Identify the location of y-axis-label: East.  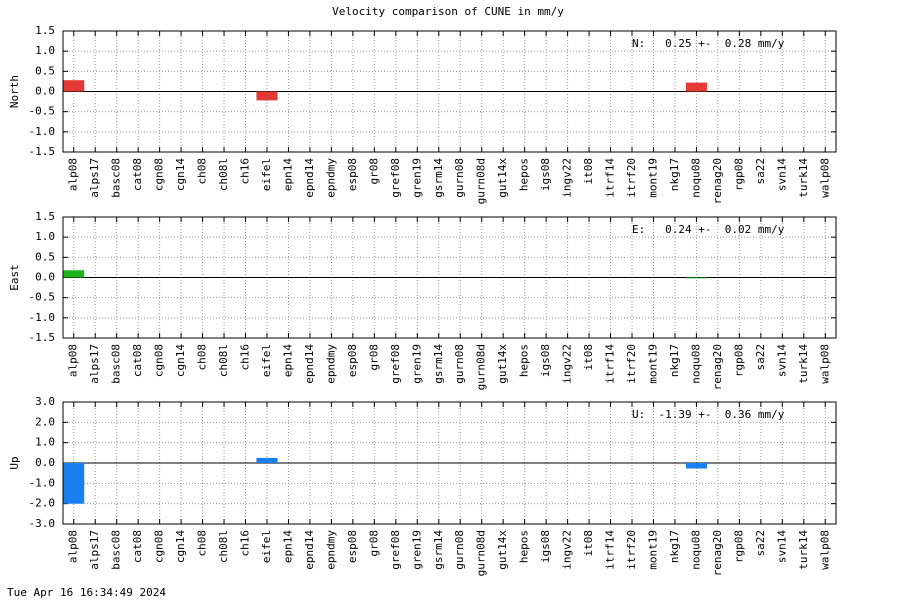
(14, 277).